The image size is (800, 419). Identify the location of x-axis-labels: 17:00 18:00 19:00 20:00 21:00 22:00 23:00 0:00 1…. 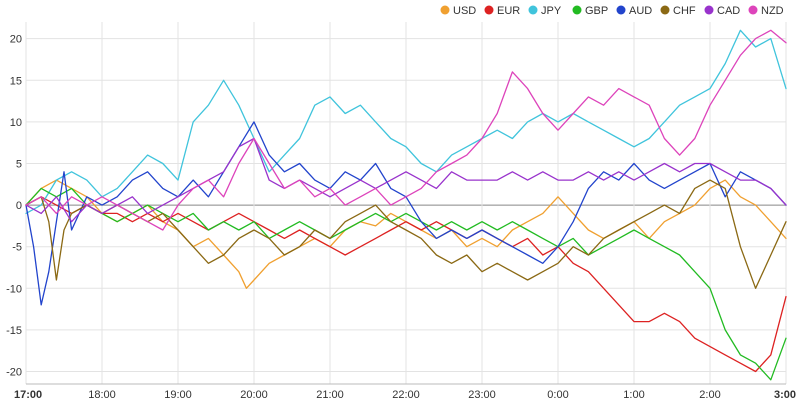
(405, 395).